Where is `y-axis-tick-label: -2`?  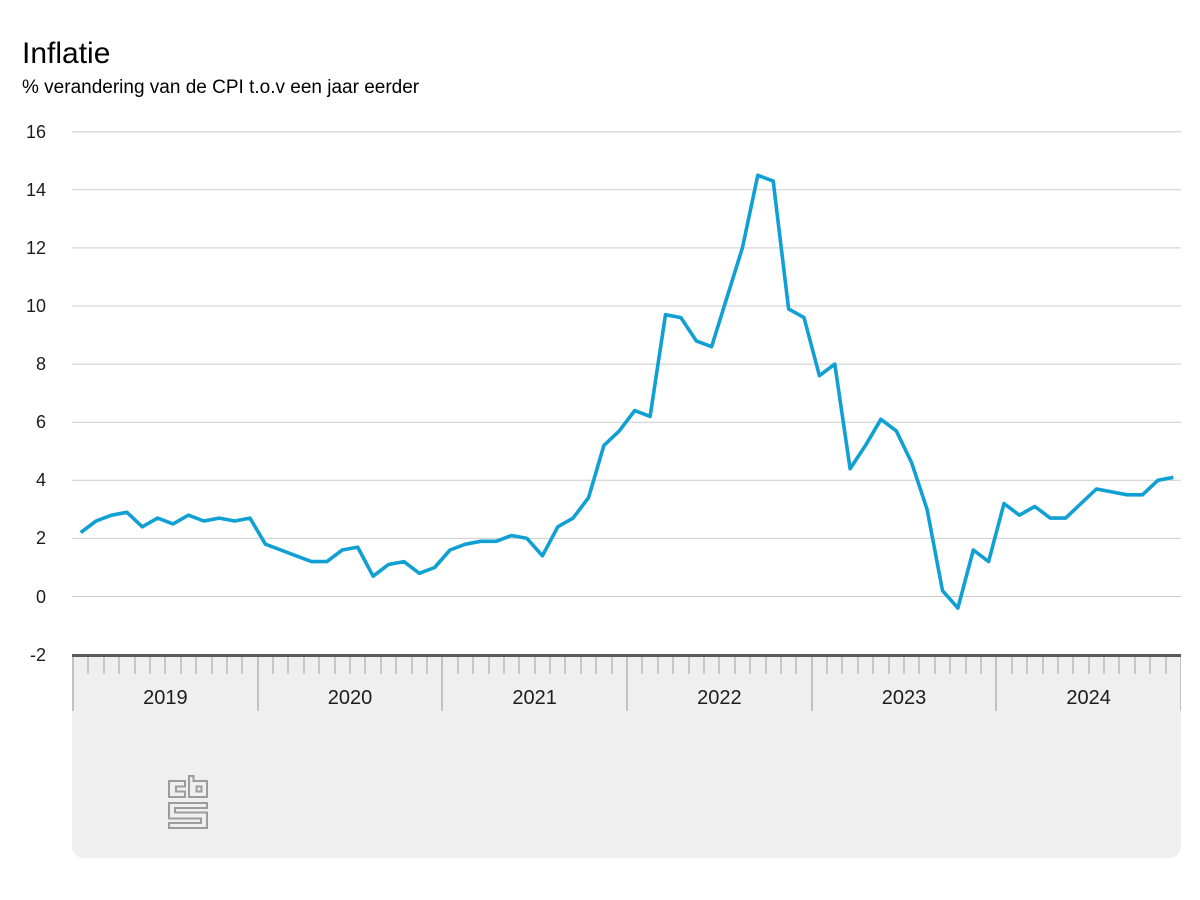 y-axis-tick-label: -2 is located at coordinates (37, 654).